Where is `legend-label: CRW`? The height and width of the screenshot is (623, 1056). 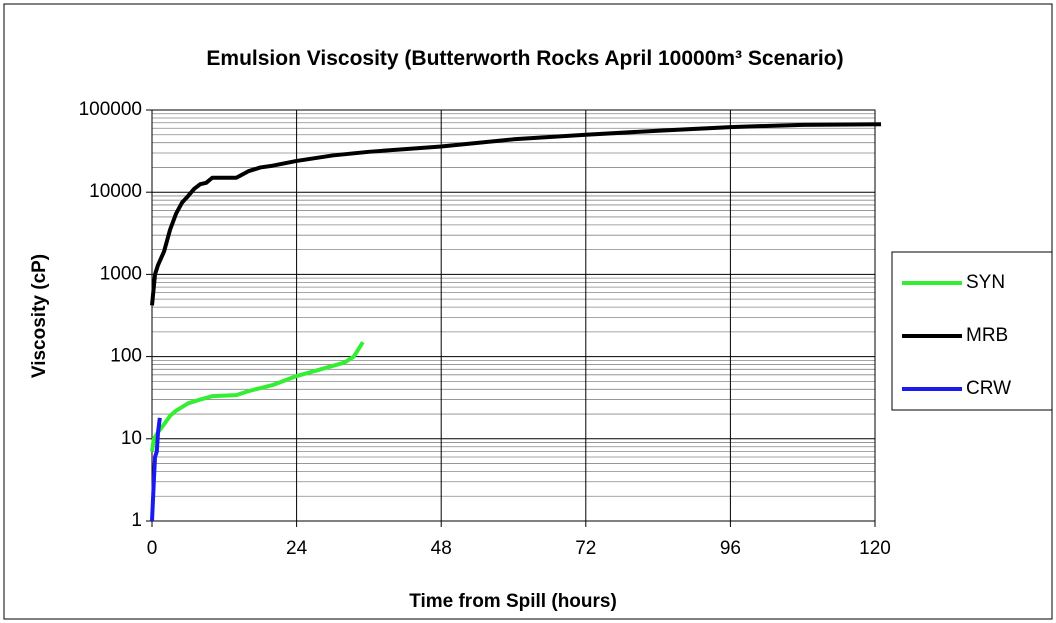 legend-label: CRW is located at coordinates (988, 388).